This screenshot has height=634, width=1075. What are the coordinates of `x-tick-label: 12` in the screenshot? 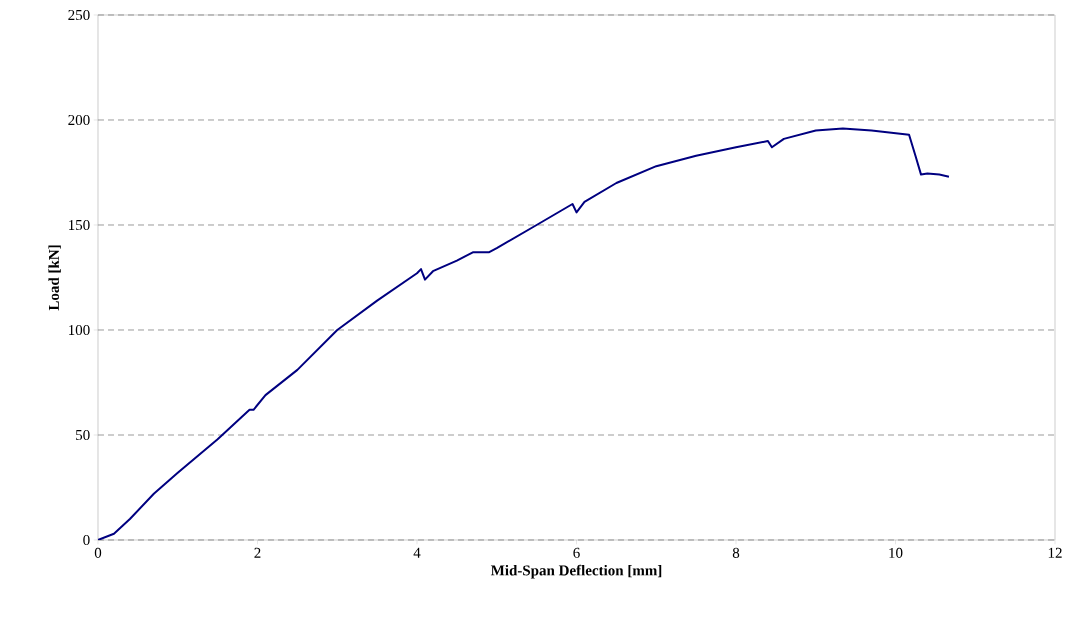 It's located at (1055, 552).